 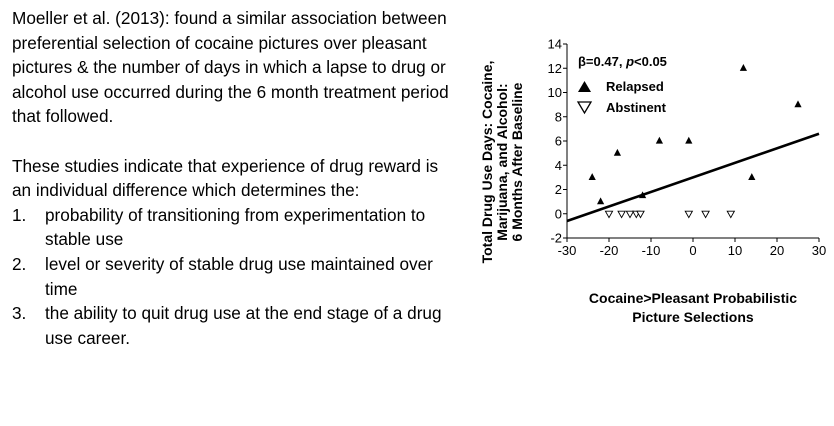 I want to click on list-item-number: 3., so click(x=19, y=313).